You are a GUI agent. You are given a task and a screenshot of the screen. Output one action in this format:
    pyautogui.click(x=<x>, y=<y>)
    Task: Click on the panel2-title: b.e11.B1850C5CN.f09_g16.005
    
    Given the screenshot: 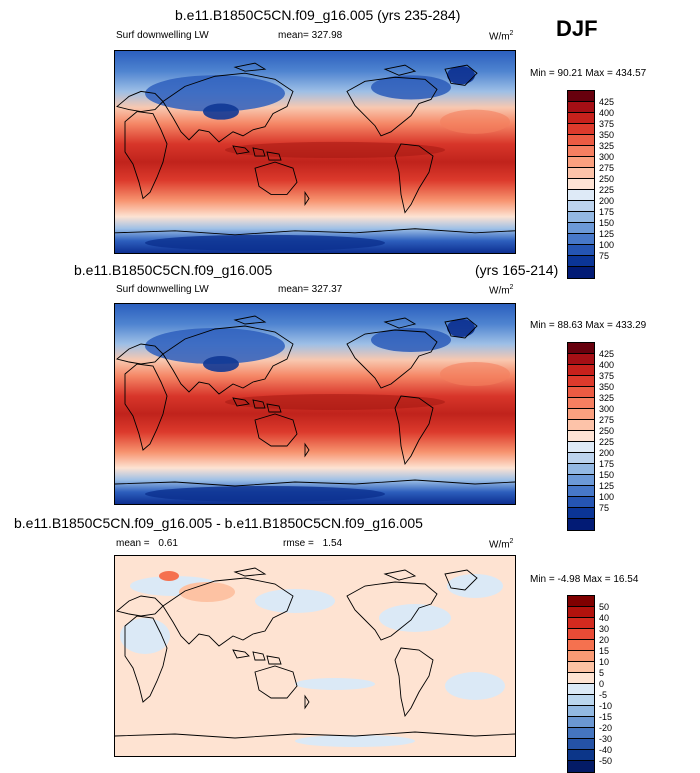 What is the action you would take?
    pyautogui.click(x=173, y=270)
    